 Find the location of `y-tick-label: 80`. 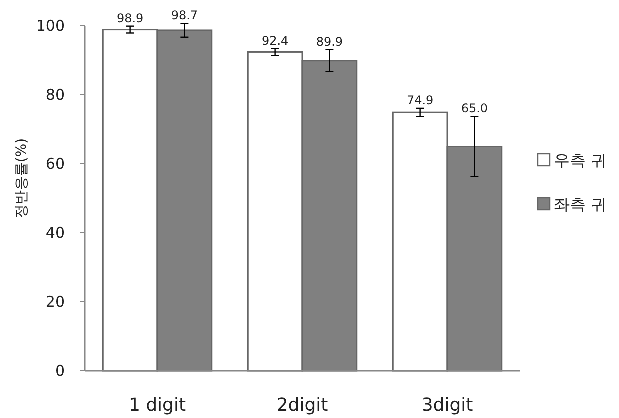

y-tick-label: 80 is located at coordinates (55, 95).